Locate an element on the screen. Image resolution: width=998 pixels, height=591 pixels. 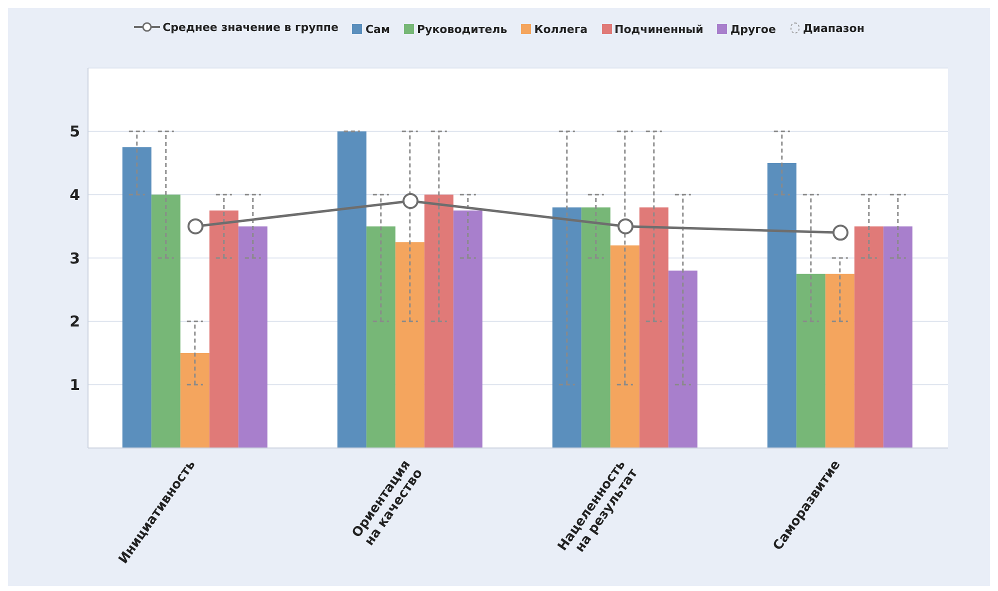
text: Диапазон is located at coordinates (833, 28).